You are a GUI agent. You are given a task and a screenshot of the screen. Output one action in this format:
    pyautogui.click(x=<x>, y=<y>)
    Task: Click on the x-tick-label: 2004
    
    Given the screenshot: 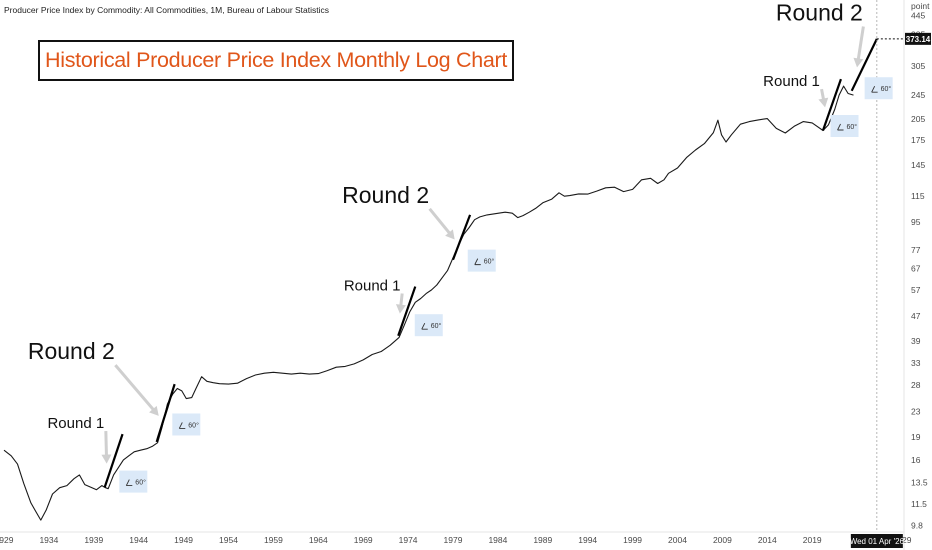 What is the action you would take?
    pyautogui.click(x=677, y=540)
    